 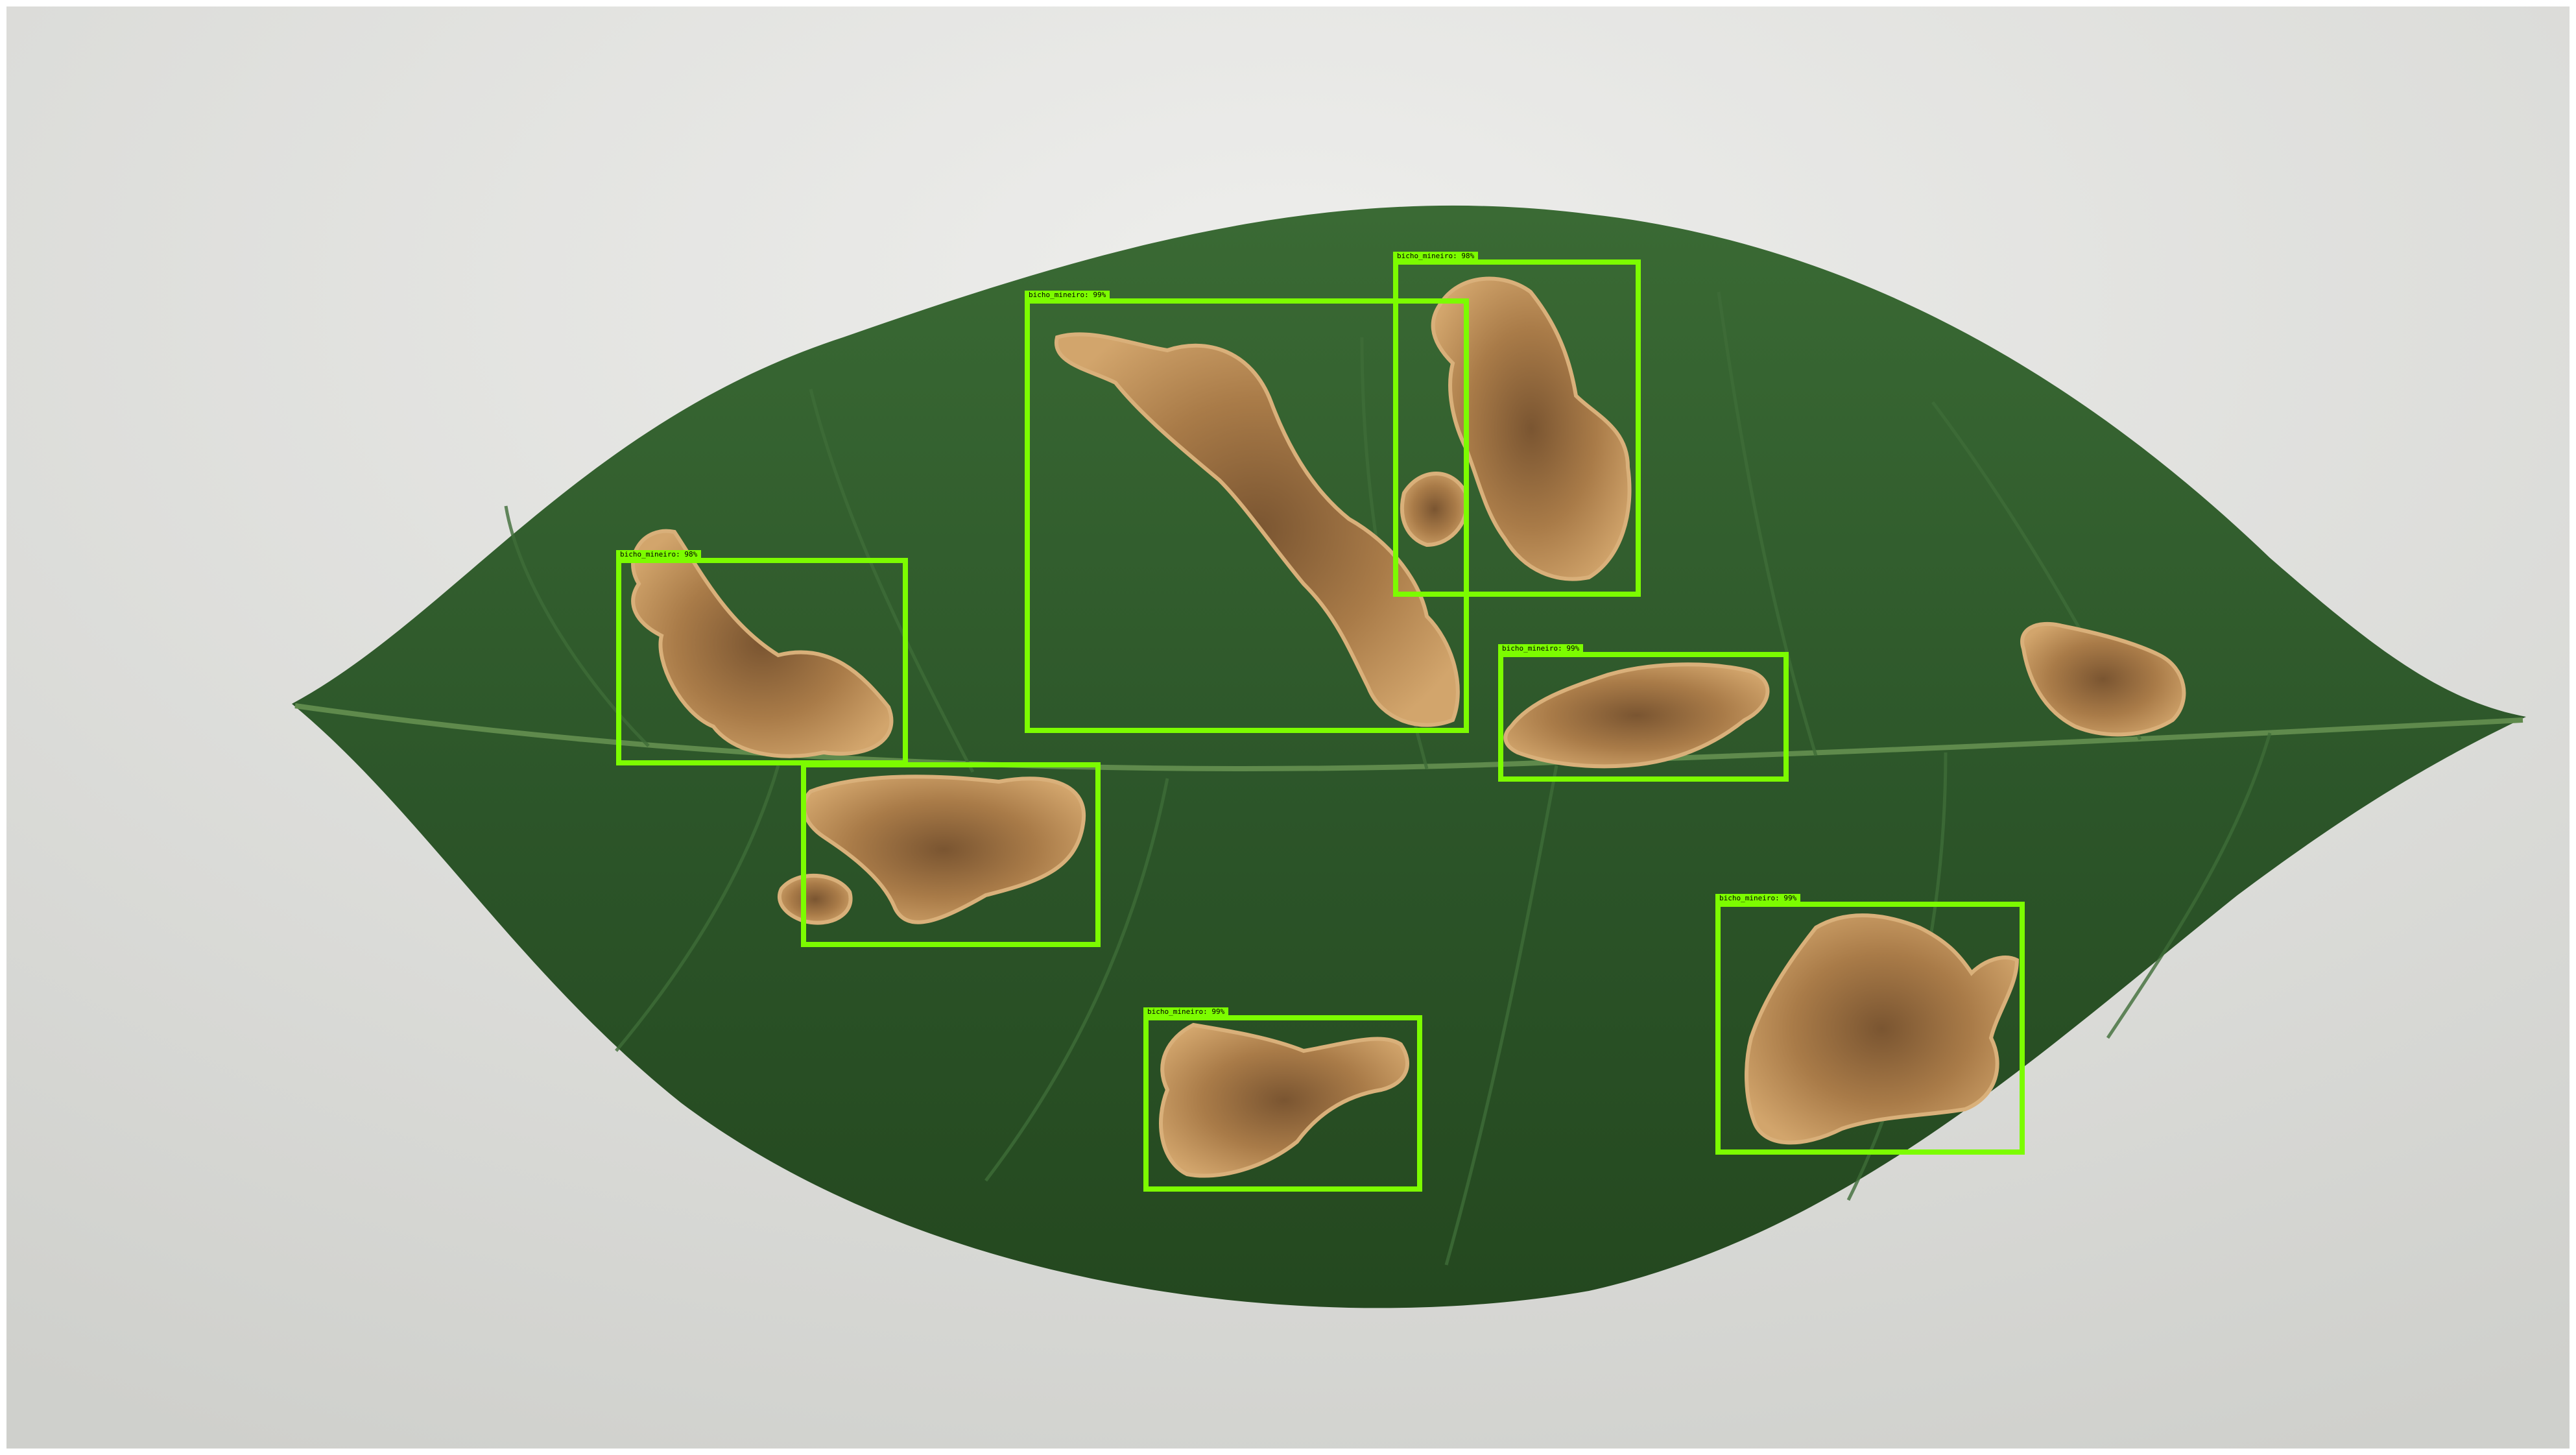 I want to click on lesion-4b, so click(x=1434, y=509).